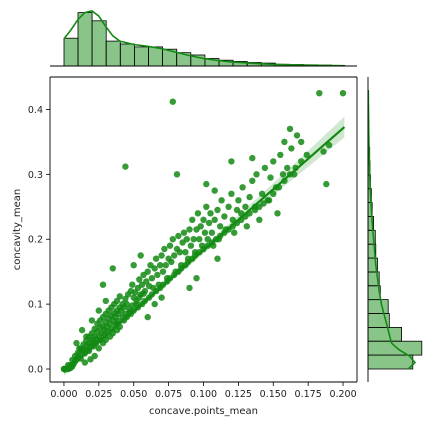 The height and width of the screenshot is (432, 432). What do you see at coordinates (203, 38) in the screenshot?
I see `top-marginal-histogram` at bounding box center [203, 38].